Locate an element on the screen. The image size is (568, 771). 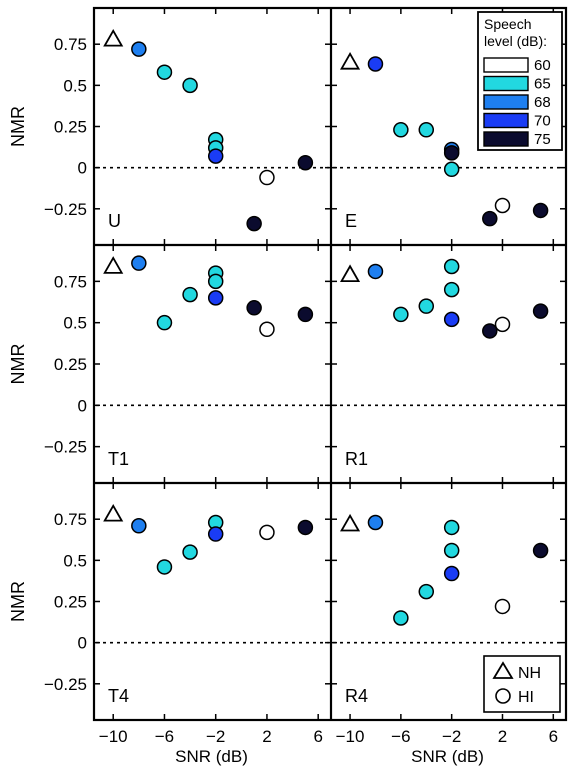
panel-label-u: U is located at coordinates (114, 221).